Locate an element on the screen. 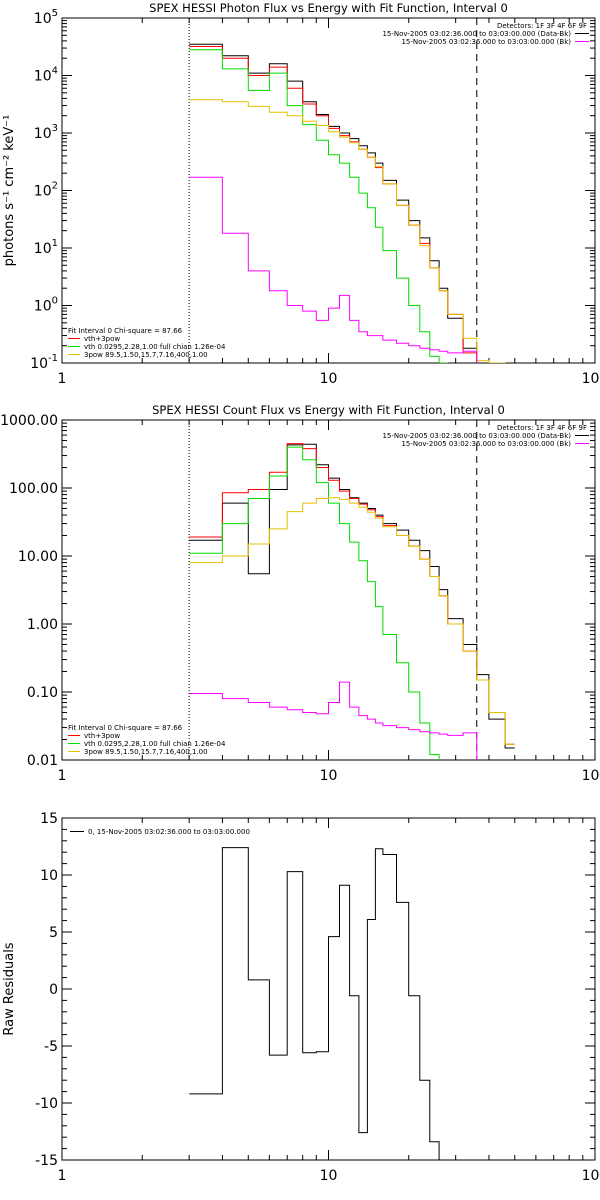  y-tick-label: 10⁵ is located at coordinates (46, 17).